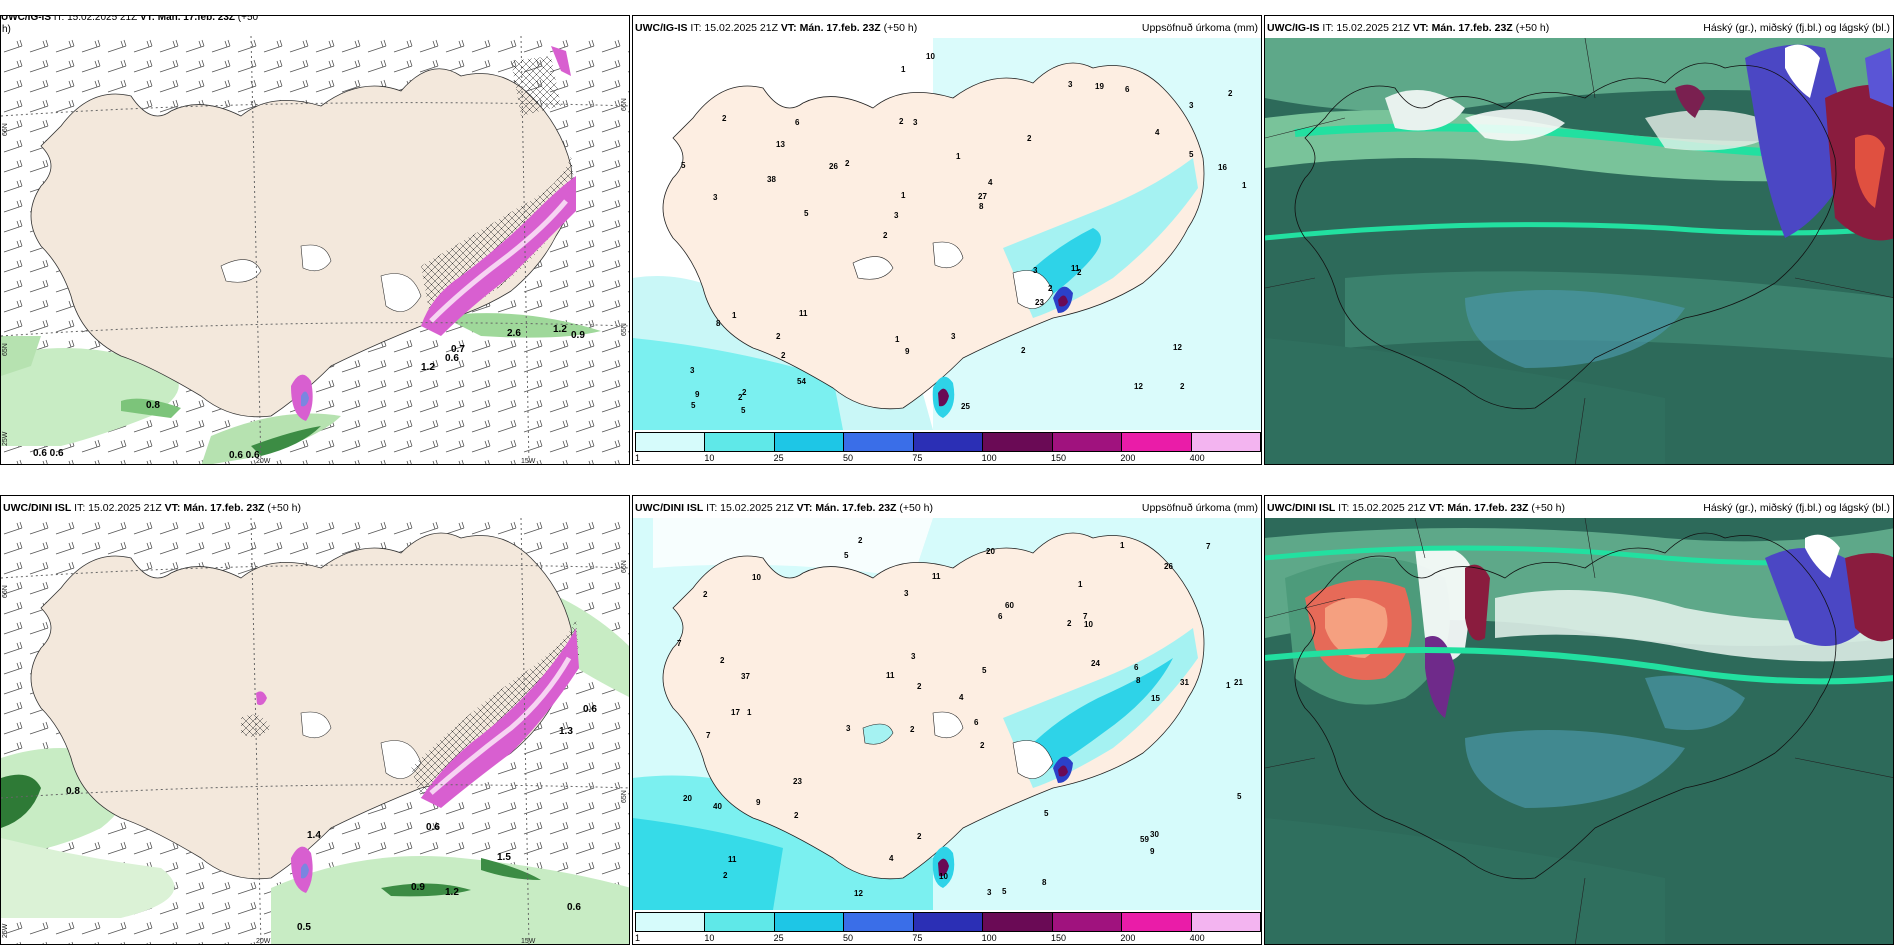 The image size is (1900, 950). Describe the element at coordinates (965, 406) in the screenshot. I see `precip-value: 25` at that location.